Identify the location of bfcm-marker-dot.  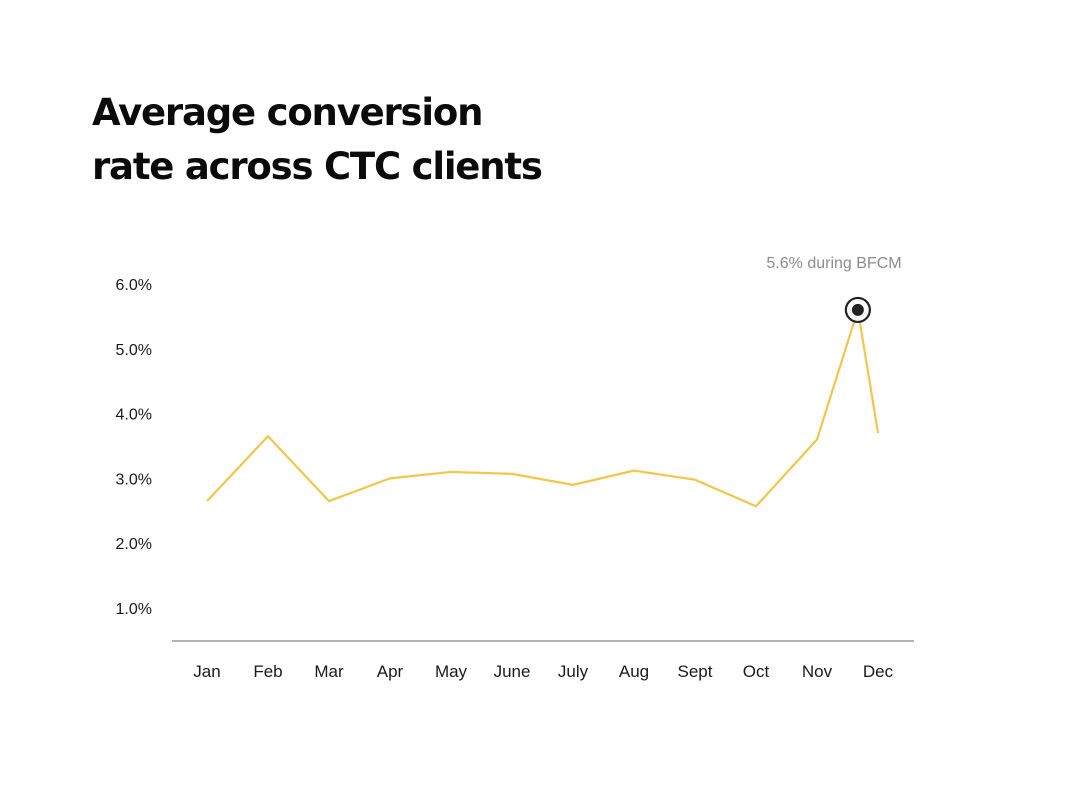
(857, 309).